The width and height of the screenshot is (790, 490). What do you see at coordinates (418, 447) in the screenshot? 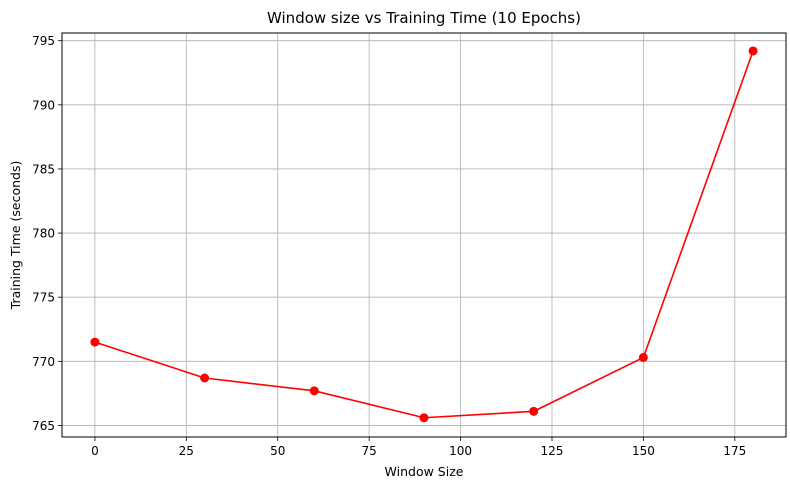
I see `x-axis-ticks: 0 25 50 75 100 125 150 175` at bounding box center [418, 447].